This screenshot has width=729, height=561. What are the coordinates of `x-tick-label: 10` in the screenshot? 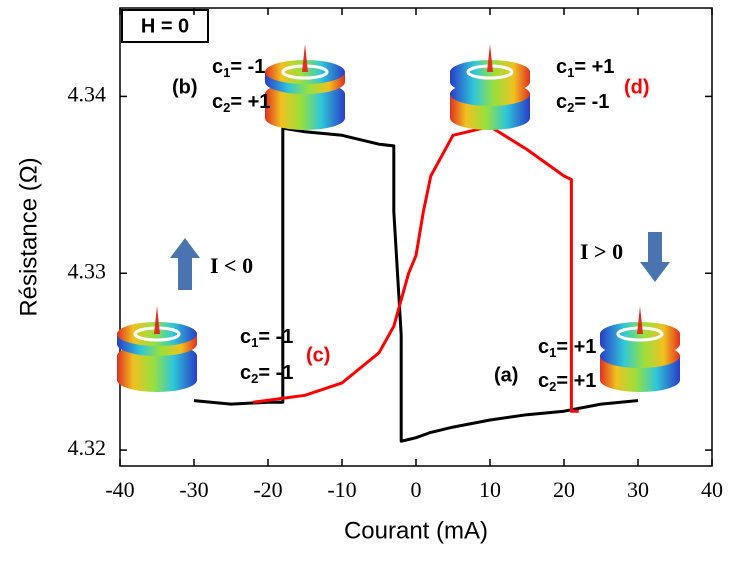 It's located at (490, 489).